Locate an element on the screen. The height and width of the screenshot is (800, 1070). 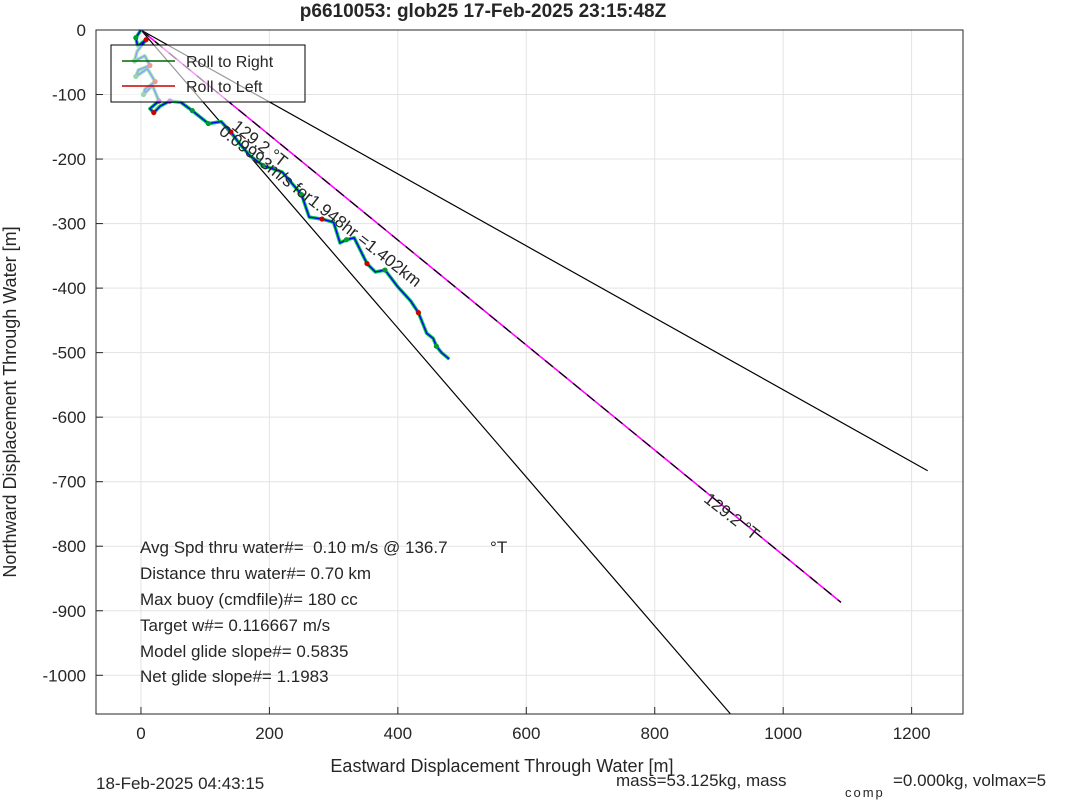
chart-title: p6610053: glob25 17-Feb-2025 23:15:48Z is located at coordinates (483, 11).